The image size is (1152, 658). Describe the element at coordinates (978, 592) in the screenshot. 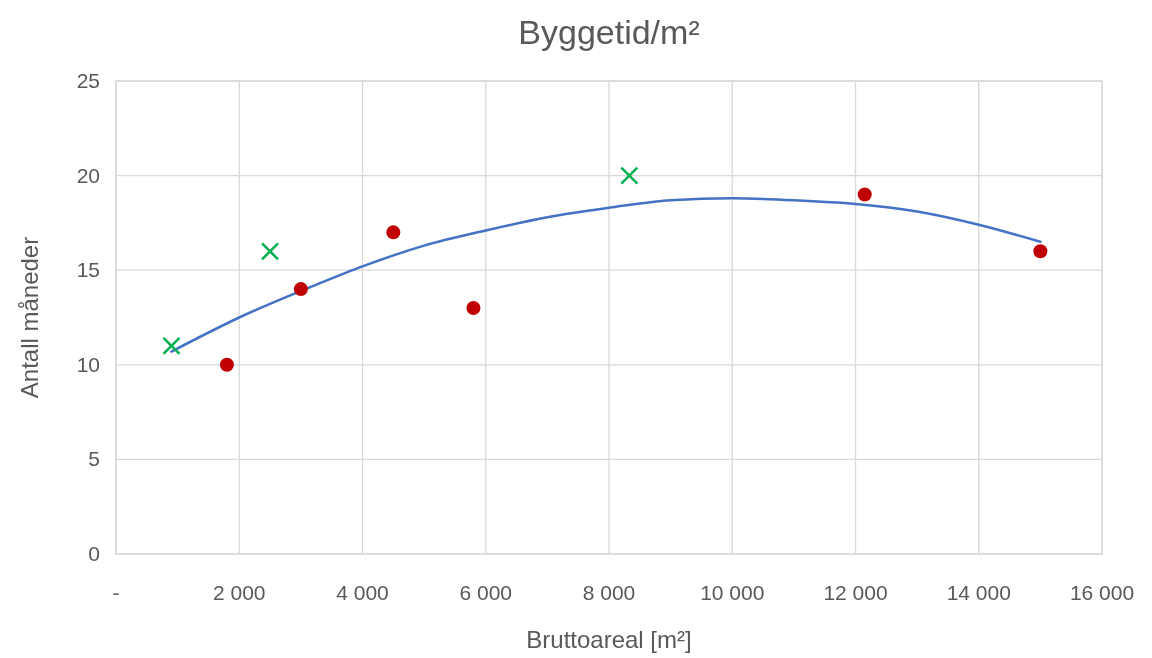

I see `x-tick-label: 14 000` at that location.